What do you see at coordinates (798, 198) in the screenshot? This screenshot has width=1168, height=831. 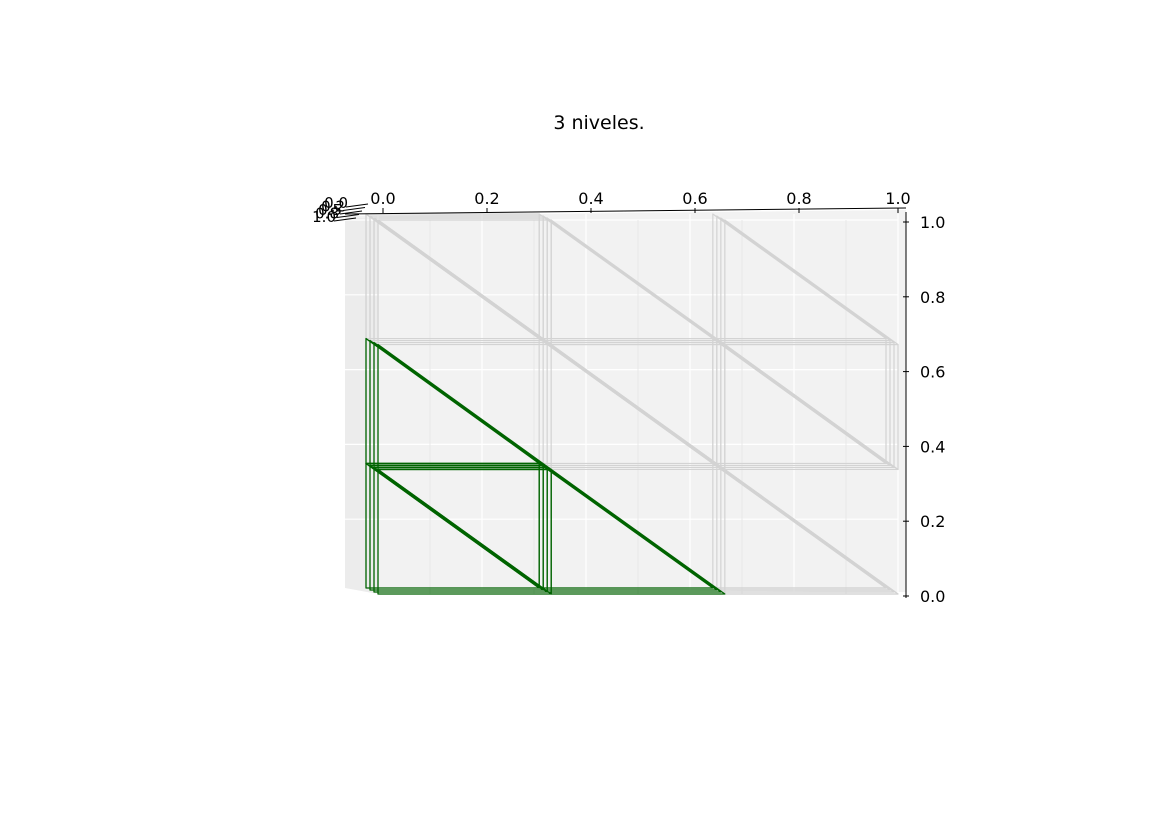 I see `x-tick-label: 0.8` at bounding box center [798, 198].